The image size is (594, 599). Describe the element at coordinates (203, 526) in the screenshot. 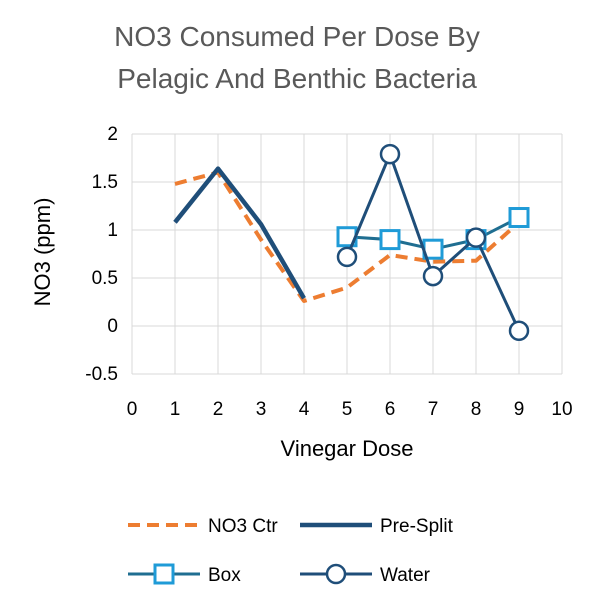

I see `legend-item-no3-ctr: NO3 Ctr` at that location.